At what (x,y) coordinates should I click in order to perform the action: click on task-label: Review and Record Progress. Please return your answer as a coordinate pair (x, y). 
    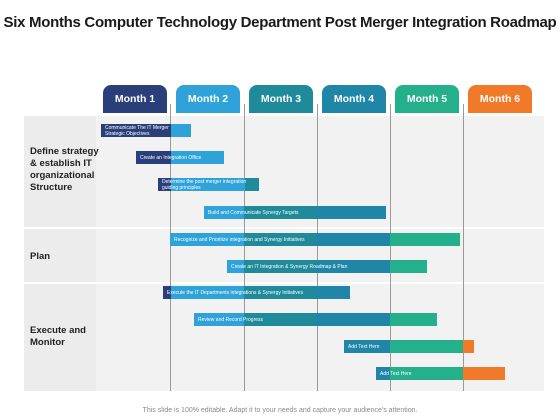
    Looking at the image, I should click on (231, 319).